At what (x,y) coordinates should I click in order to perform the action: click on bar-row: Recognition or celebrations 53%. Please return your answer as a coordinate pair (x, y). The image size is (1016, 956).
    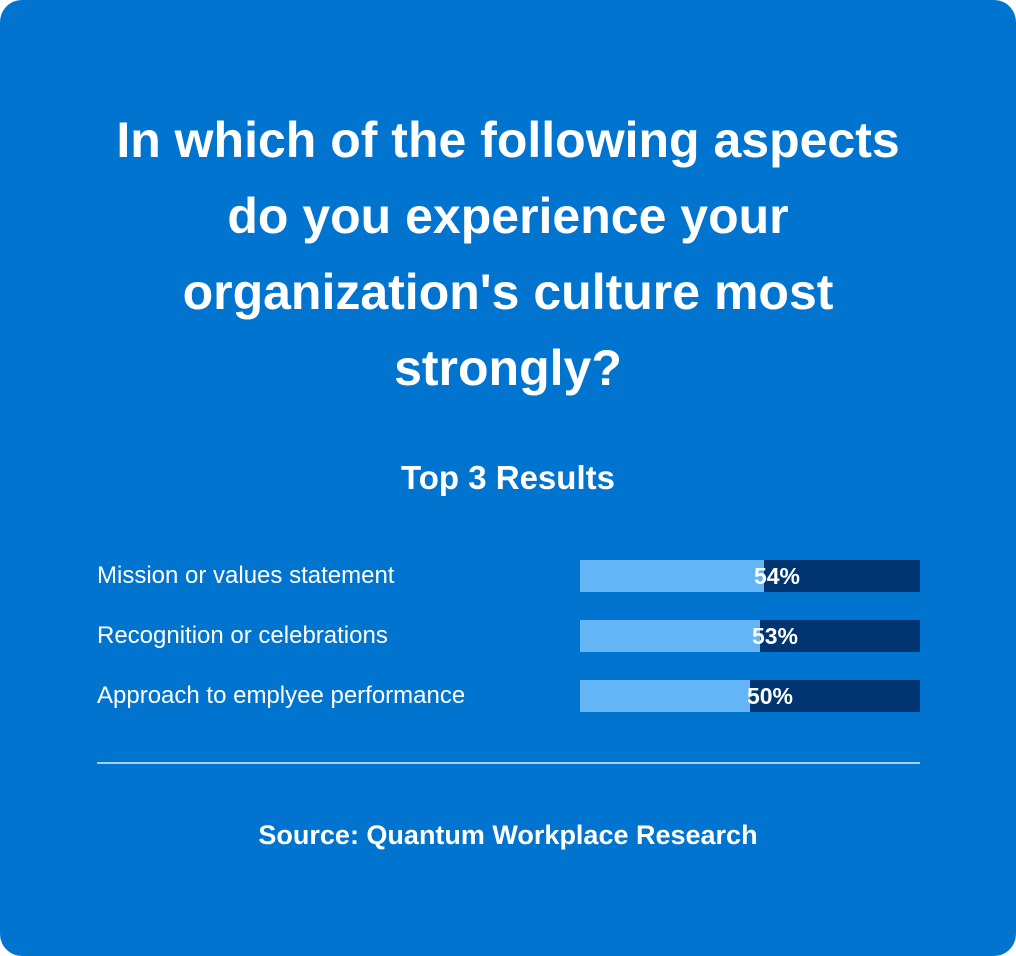
    Looking at the image, I should click on (508, 636).